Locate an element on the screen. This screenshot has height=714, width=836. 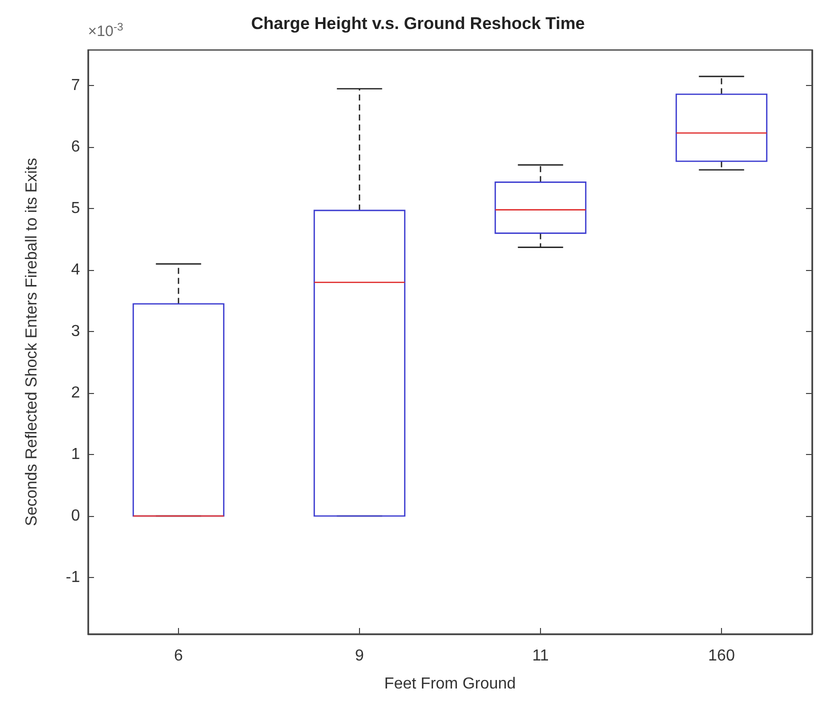
y-tick-label: -1 is located at coordinates (73, 577).